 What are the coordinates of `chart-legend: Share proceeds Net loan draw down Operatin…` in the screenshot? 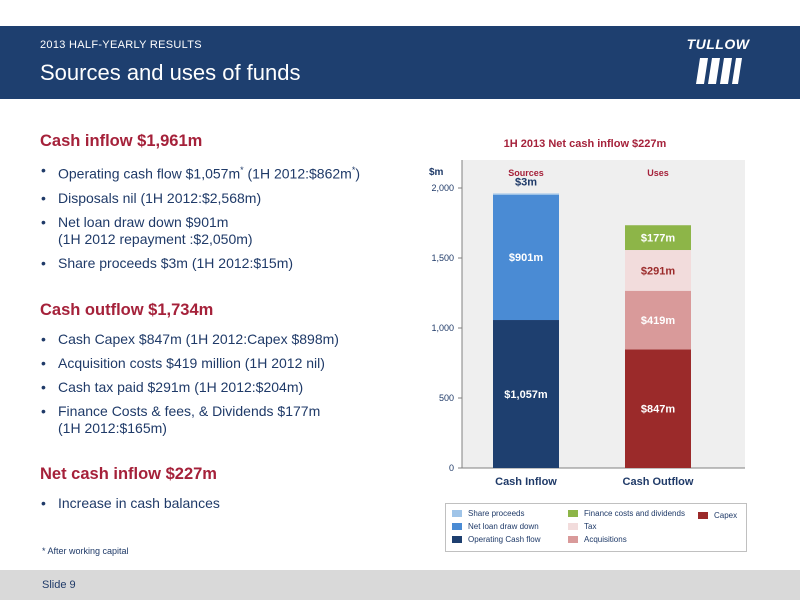 It's located at (596, 527).